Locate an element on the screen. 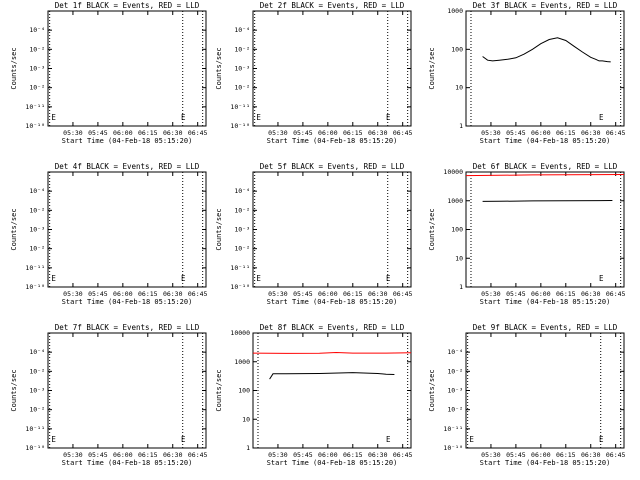 This screenshot has height=480, width=640. plot-title: Det 8f BLACK = Events, RED = LLD is located at coordinates (332, 327).